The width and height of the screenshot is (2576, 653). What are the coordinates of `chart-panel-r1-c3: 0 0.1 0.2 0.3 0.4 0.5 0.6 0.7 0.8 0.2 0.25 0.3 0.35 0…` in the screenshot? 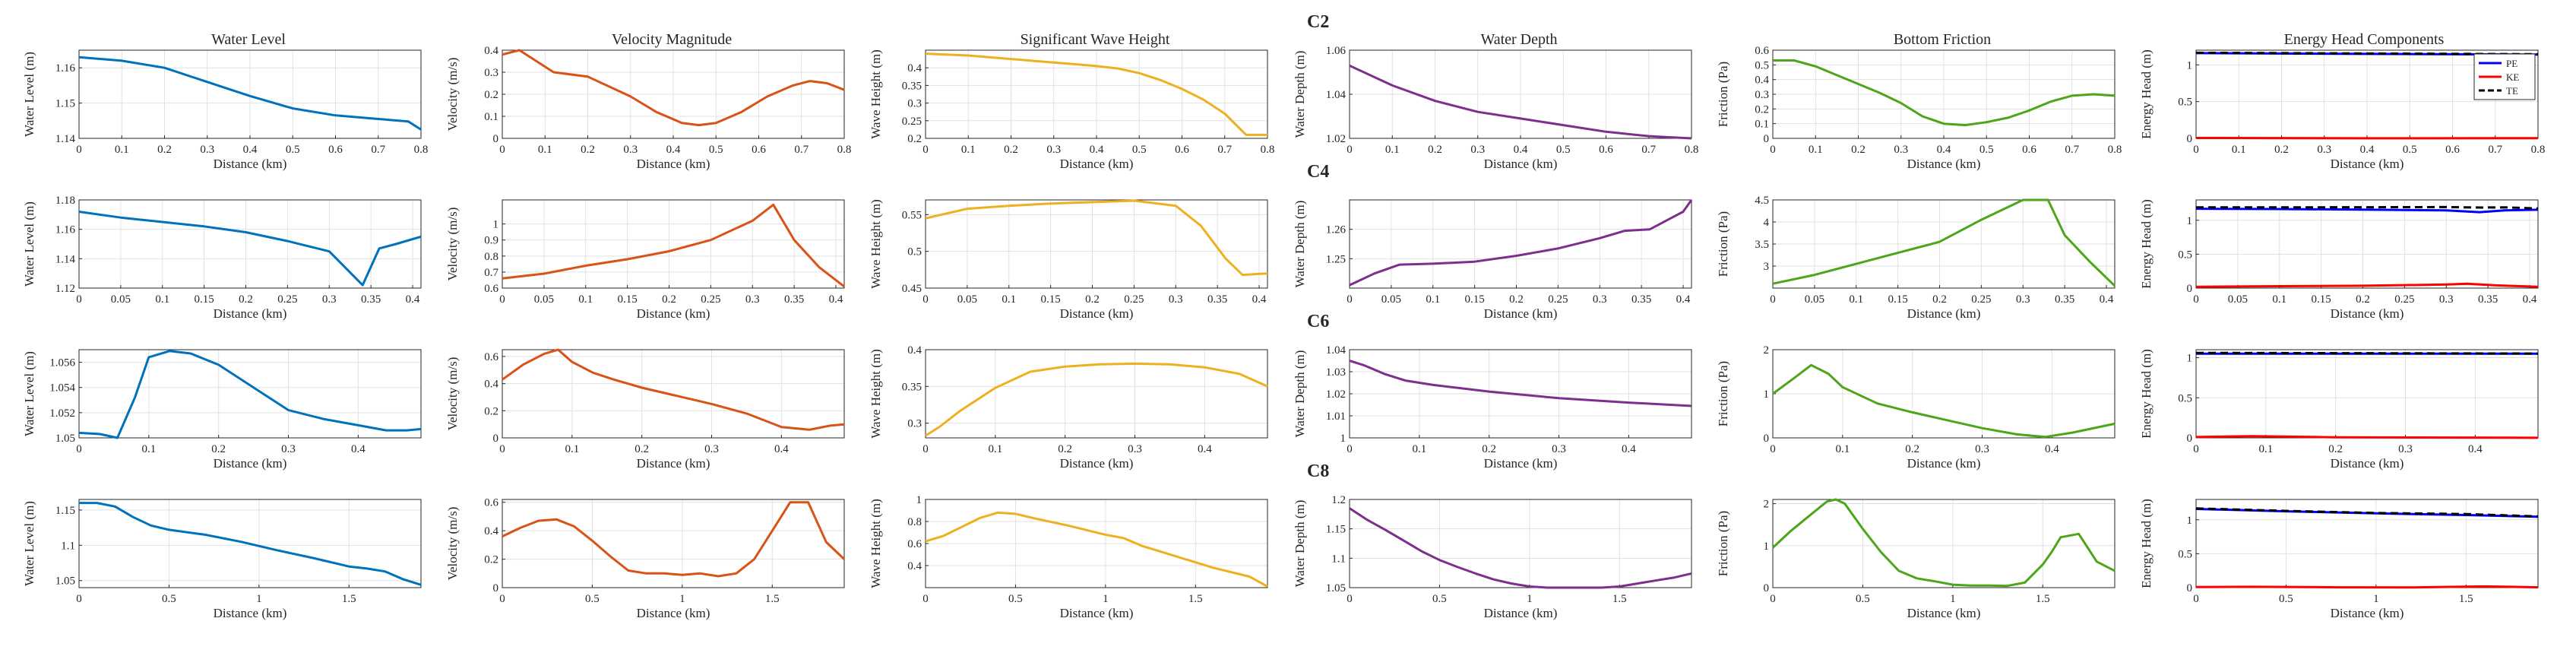 It's located at (1071, 110).